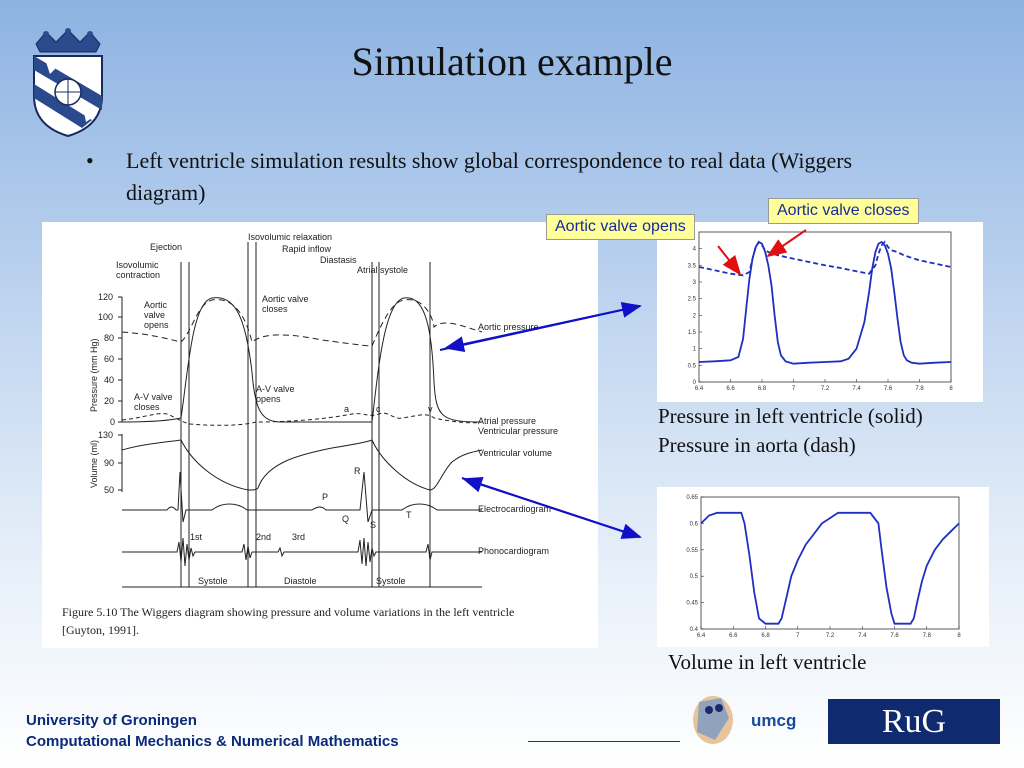 The image size is (1024, 768). I want to click on slide-title: Simulation example, so click(512, 61).